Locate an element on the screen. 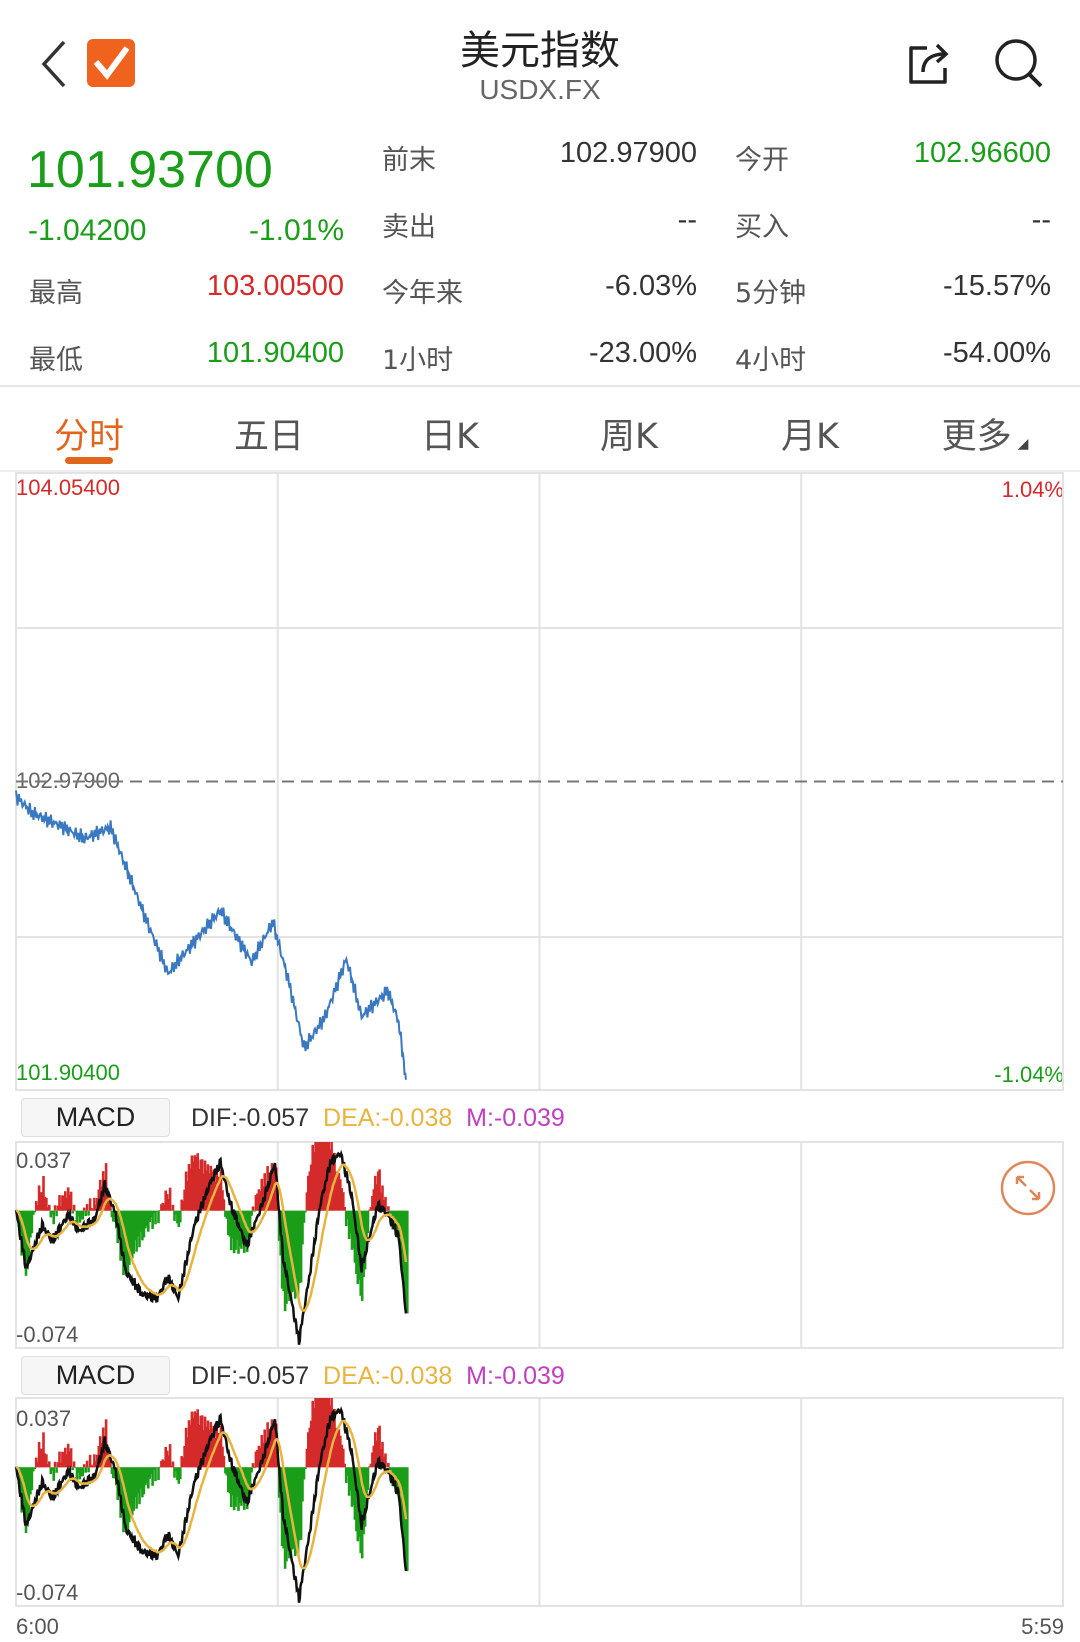 The height and width of the screenshot is (1642, 1080). expand-icon is located at coordinates (1028, 1188).